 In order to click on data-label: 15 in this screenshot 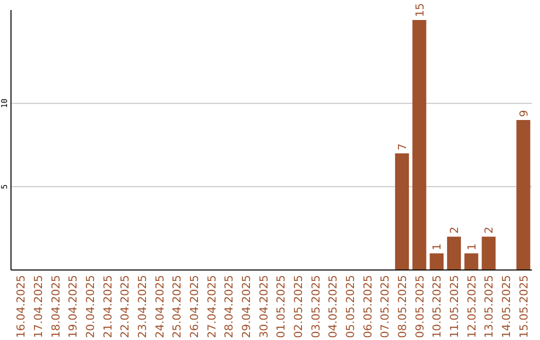, I will do `click(419, 10)`.